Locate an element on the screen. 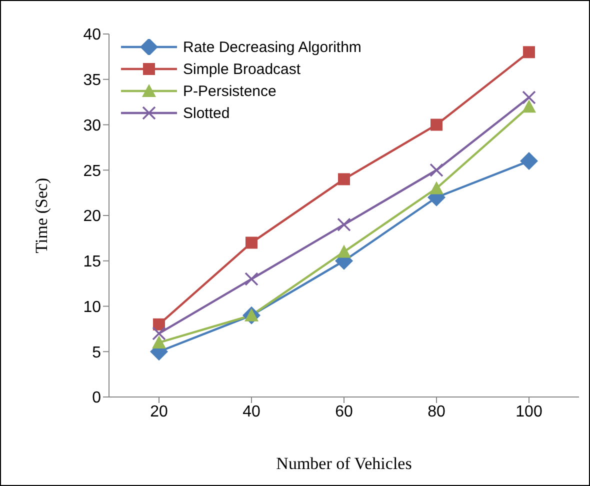 The height and width of the screenshot is (486, 590). legend-label: P-Persistence is located at coordinates (229, 91).